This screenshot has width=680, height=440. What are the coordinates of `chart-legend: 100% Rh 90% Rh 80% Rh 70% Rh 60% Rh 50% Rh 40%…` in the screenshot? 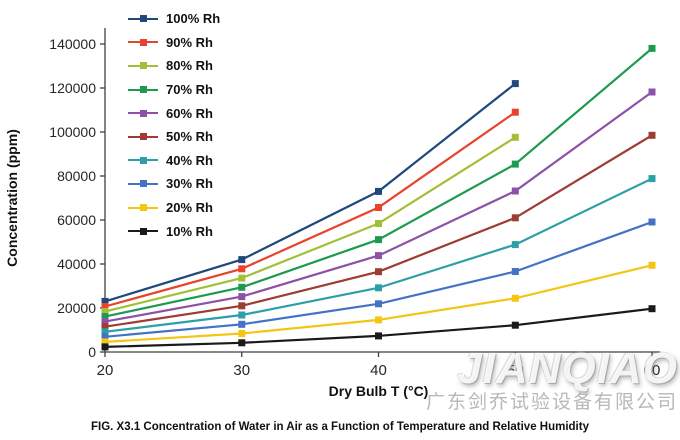 It's located at (174, 125).